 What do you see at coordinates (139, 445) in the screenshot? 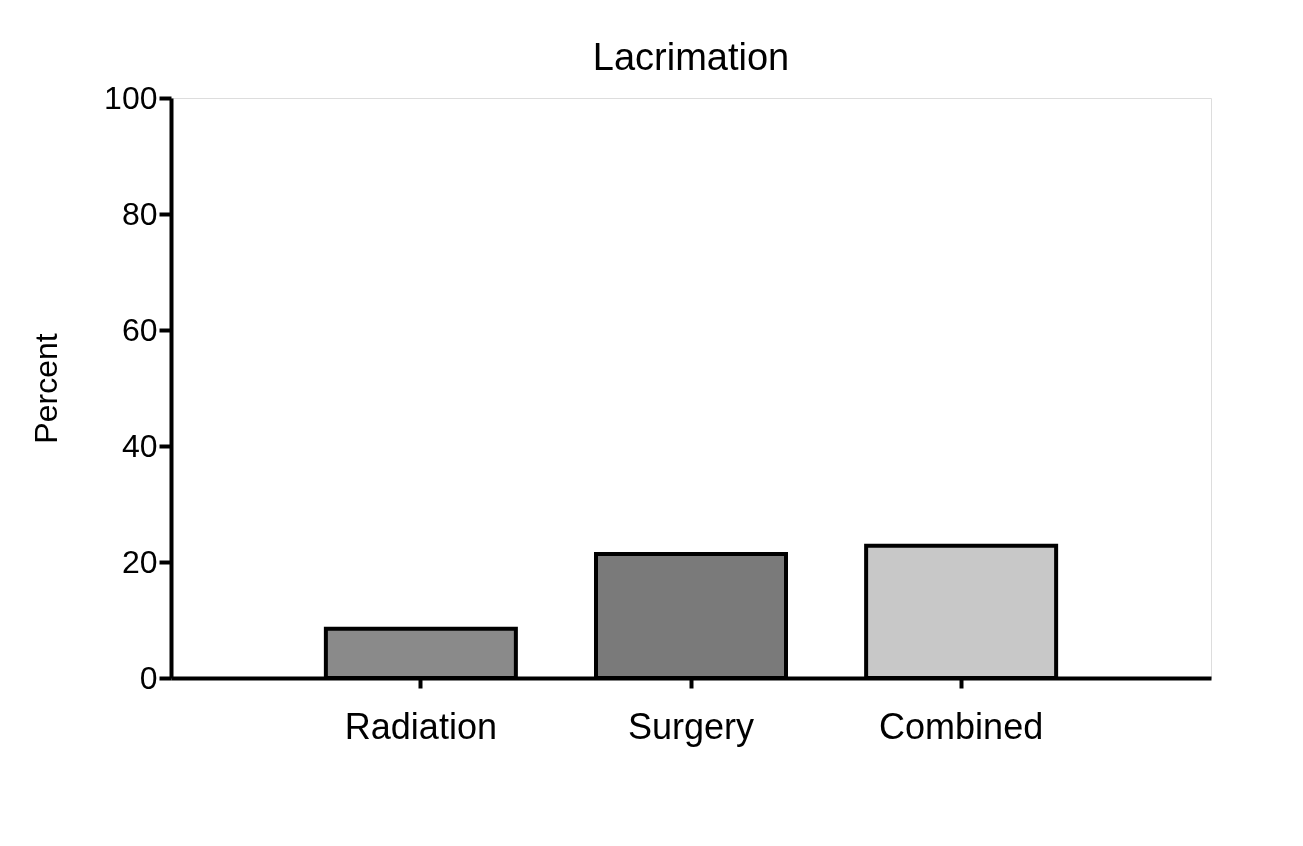
I see `y-tick-label: 40` at bounding box center [139, 445].